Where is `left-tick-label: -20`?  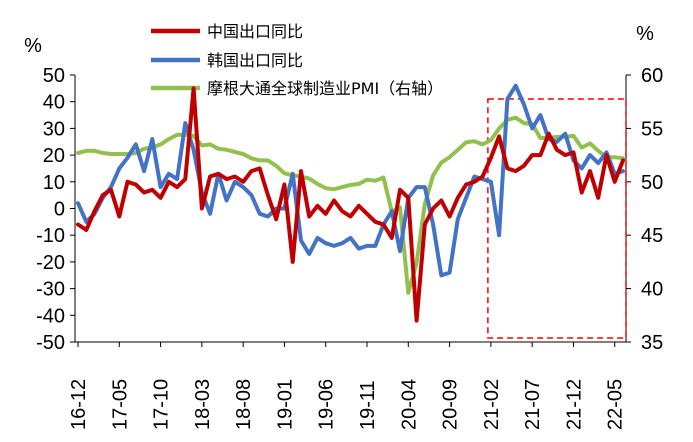 left-tick-label: -20 is located at coordinates (50, 263).